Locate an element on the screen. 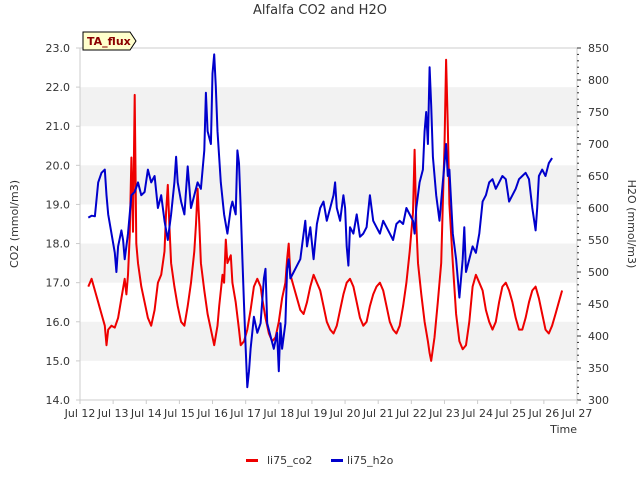 The image size is (640, 480). x-tick-label: Jul 17 is located at coordinates (245, 413).